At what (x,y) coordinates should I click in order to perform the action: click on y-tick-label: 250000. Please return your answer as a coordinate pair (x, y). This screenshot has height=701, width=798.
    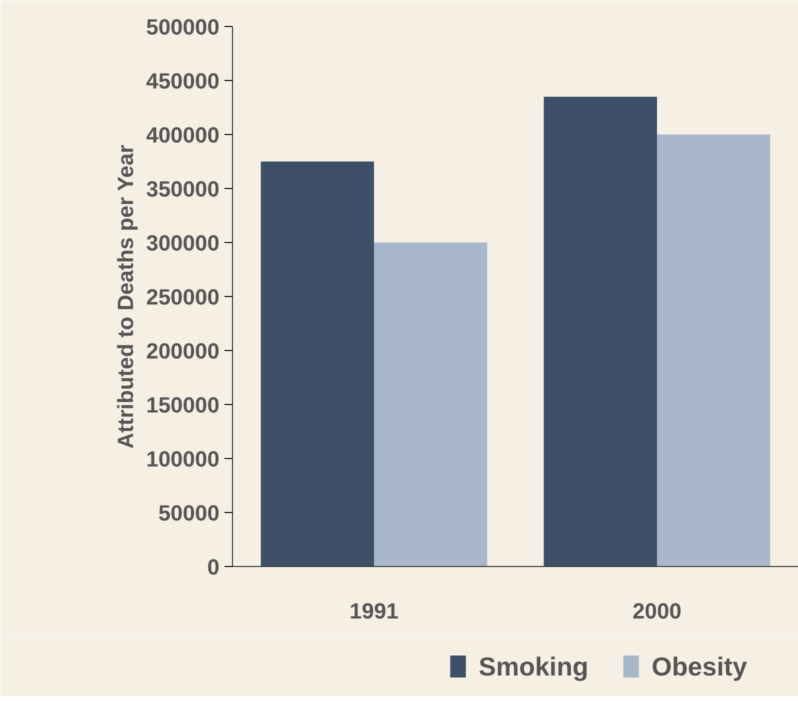
    Looking at the image, I should click on (183, 297).